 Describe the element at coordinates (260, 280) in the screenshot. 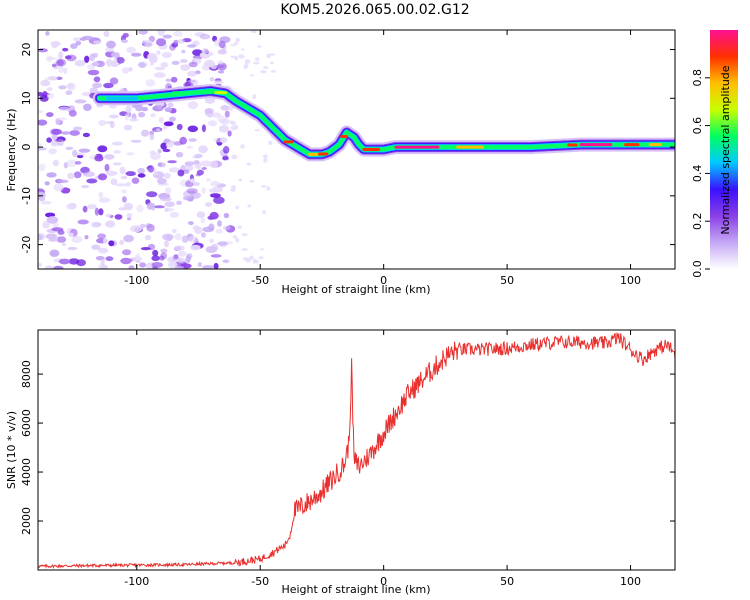

I see `x-tick-label: -50` at that location.